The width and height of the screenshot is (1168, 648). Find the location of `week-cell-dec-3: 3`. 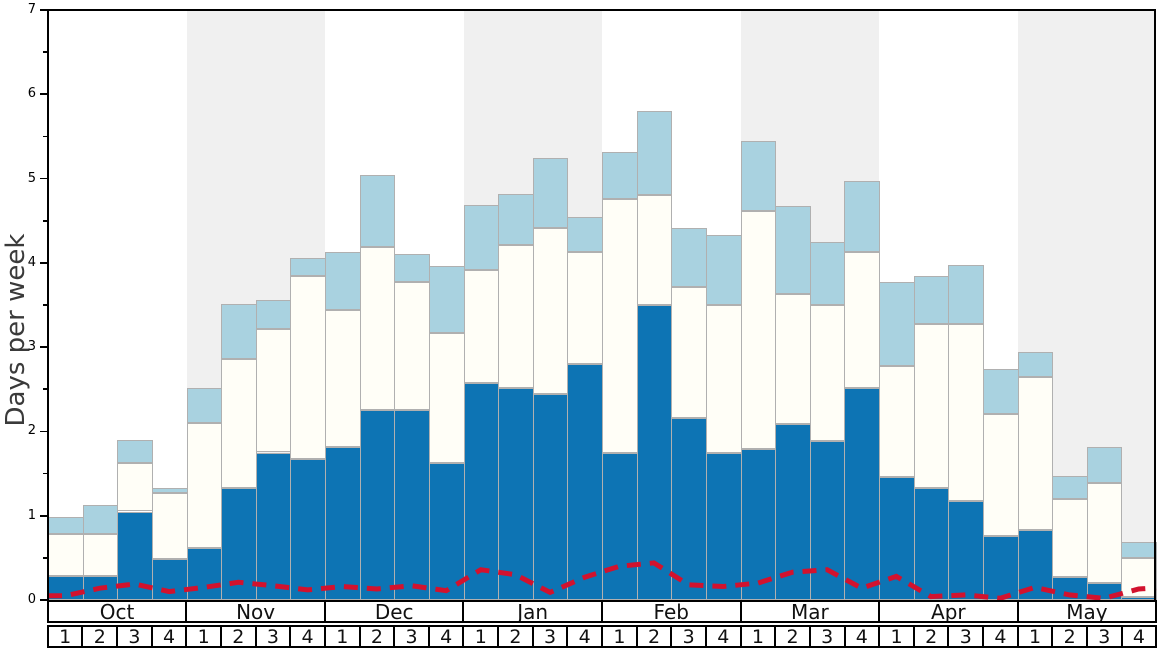

week-cell-dec-3: 3 is located at coordinates (412, 636).